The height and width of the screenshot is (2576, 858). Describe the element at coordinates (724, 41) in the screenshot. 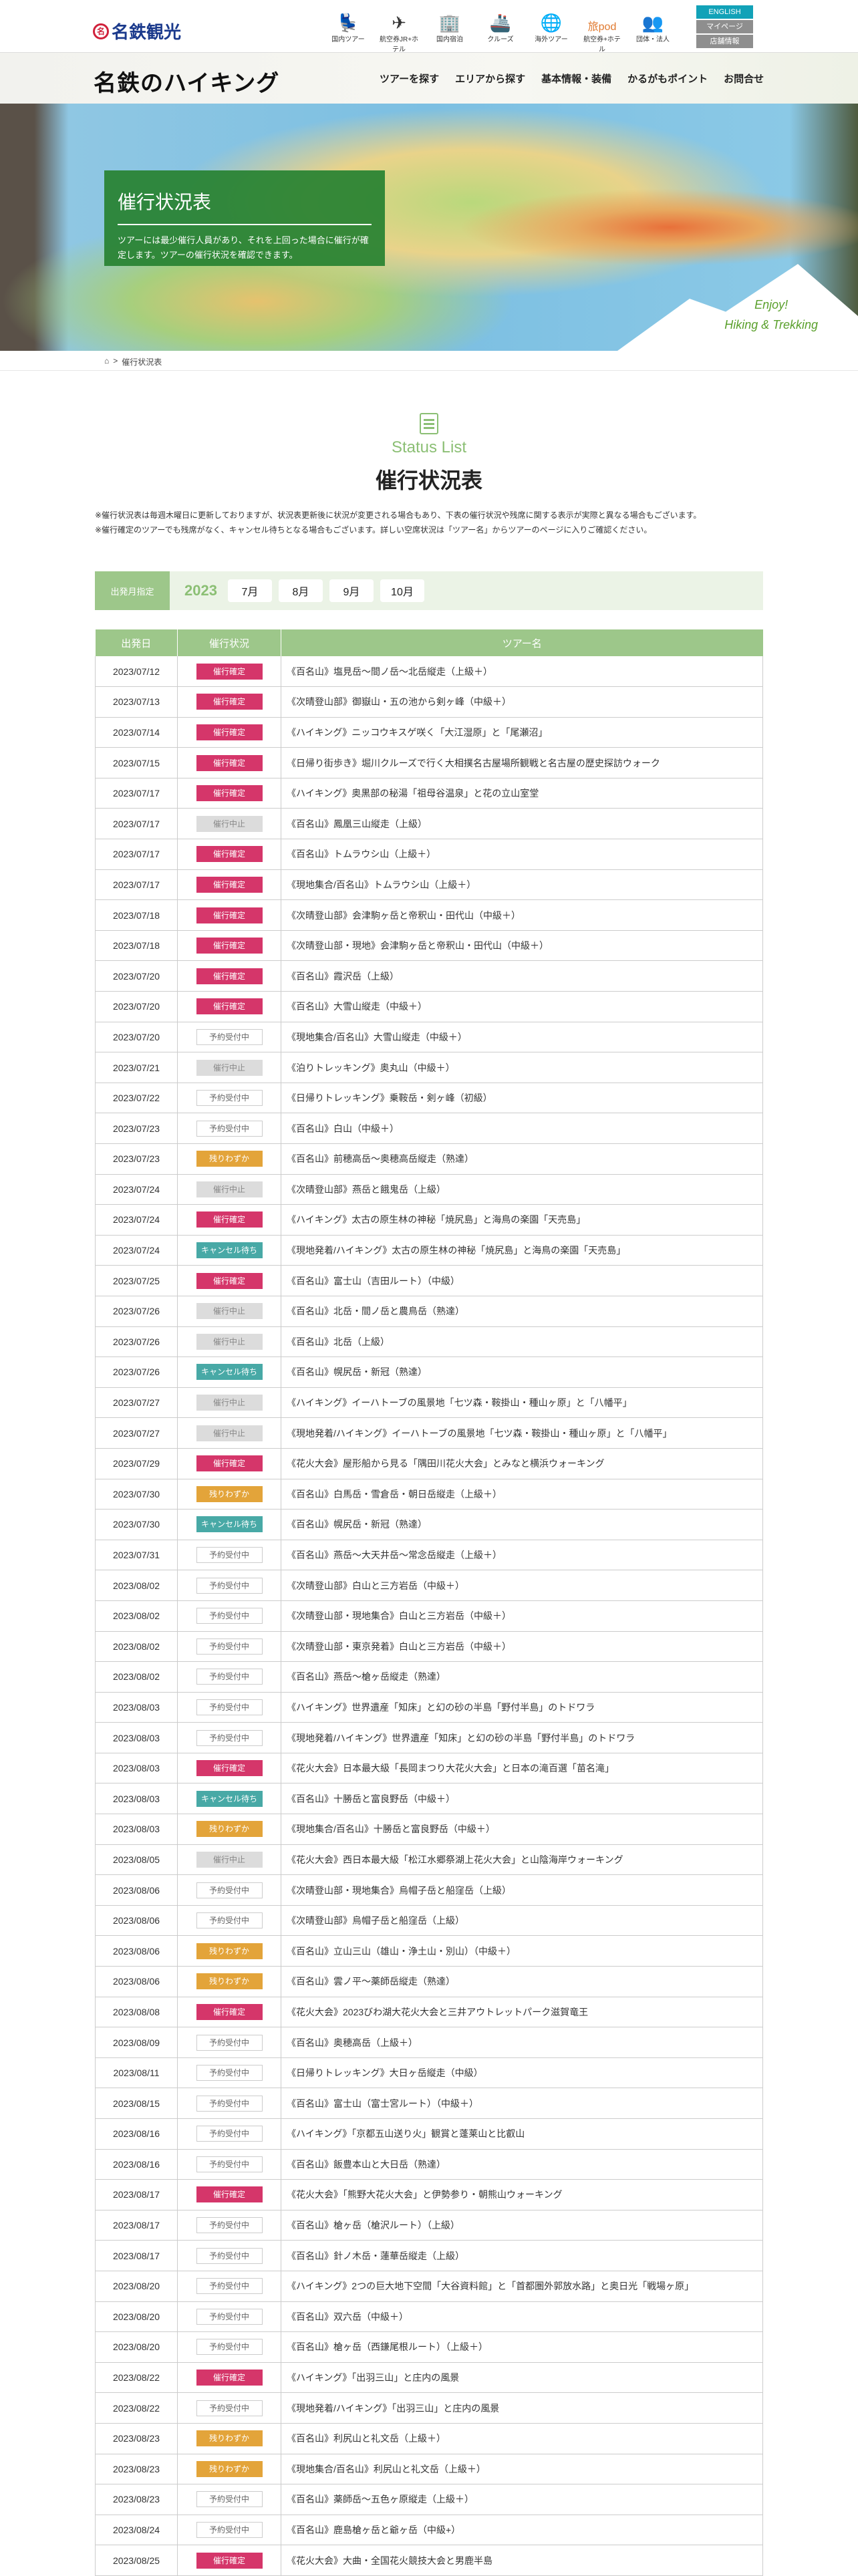

I see `stores-button: 店舗情報` at that location.